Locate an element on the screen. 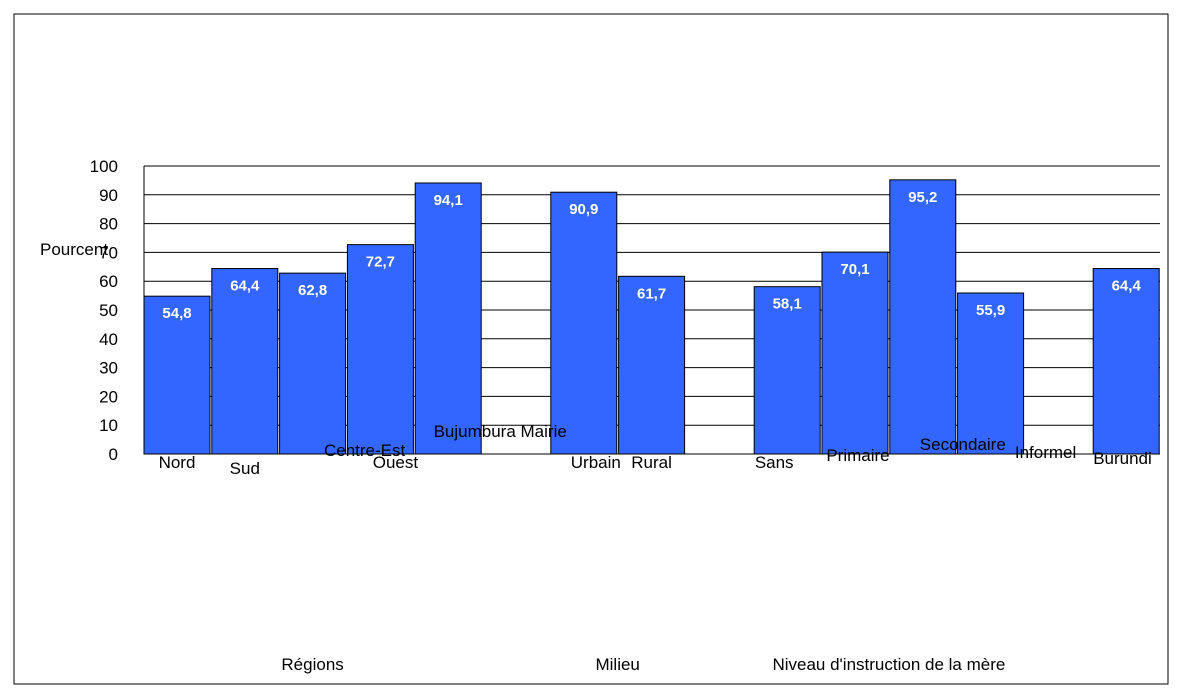 The image size is (1183, 688). category-label: Centre-Est is located at coordinates (365, 450).